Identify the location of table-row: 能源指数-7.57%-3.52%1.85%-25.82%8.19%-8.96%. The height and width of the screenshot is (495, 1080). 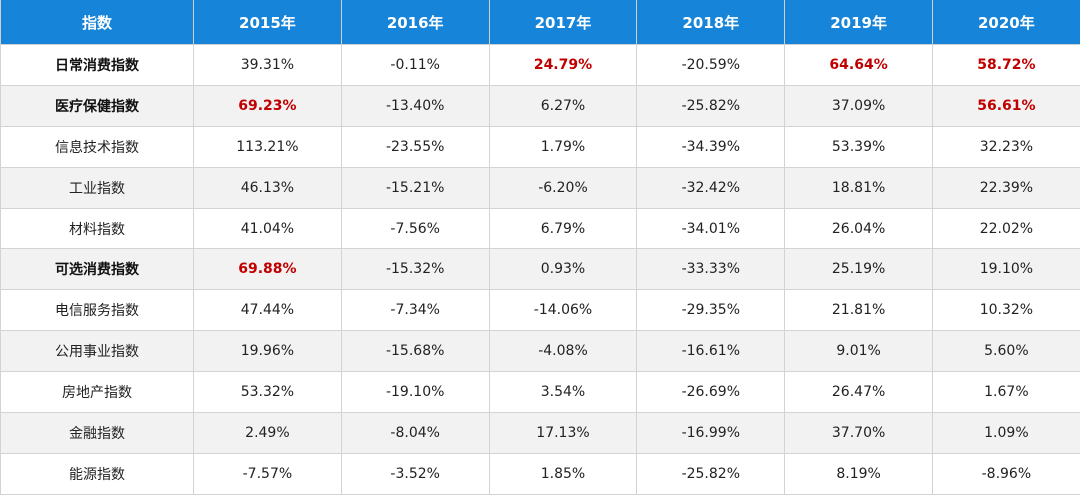
(540, 473).